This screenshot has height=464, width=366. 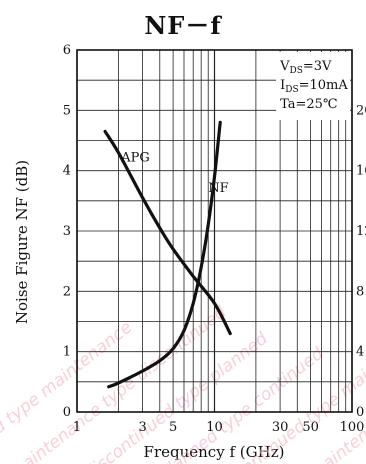 What do you see at coordinates (360, 352) in the screenshot?
I see `y2-tick-label: 4` at bounding box center [360, 352].